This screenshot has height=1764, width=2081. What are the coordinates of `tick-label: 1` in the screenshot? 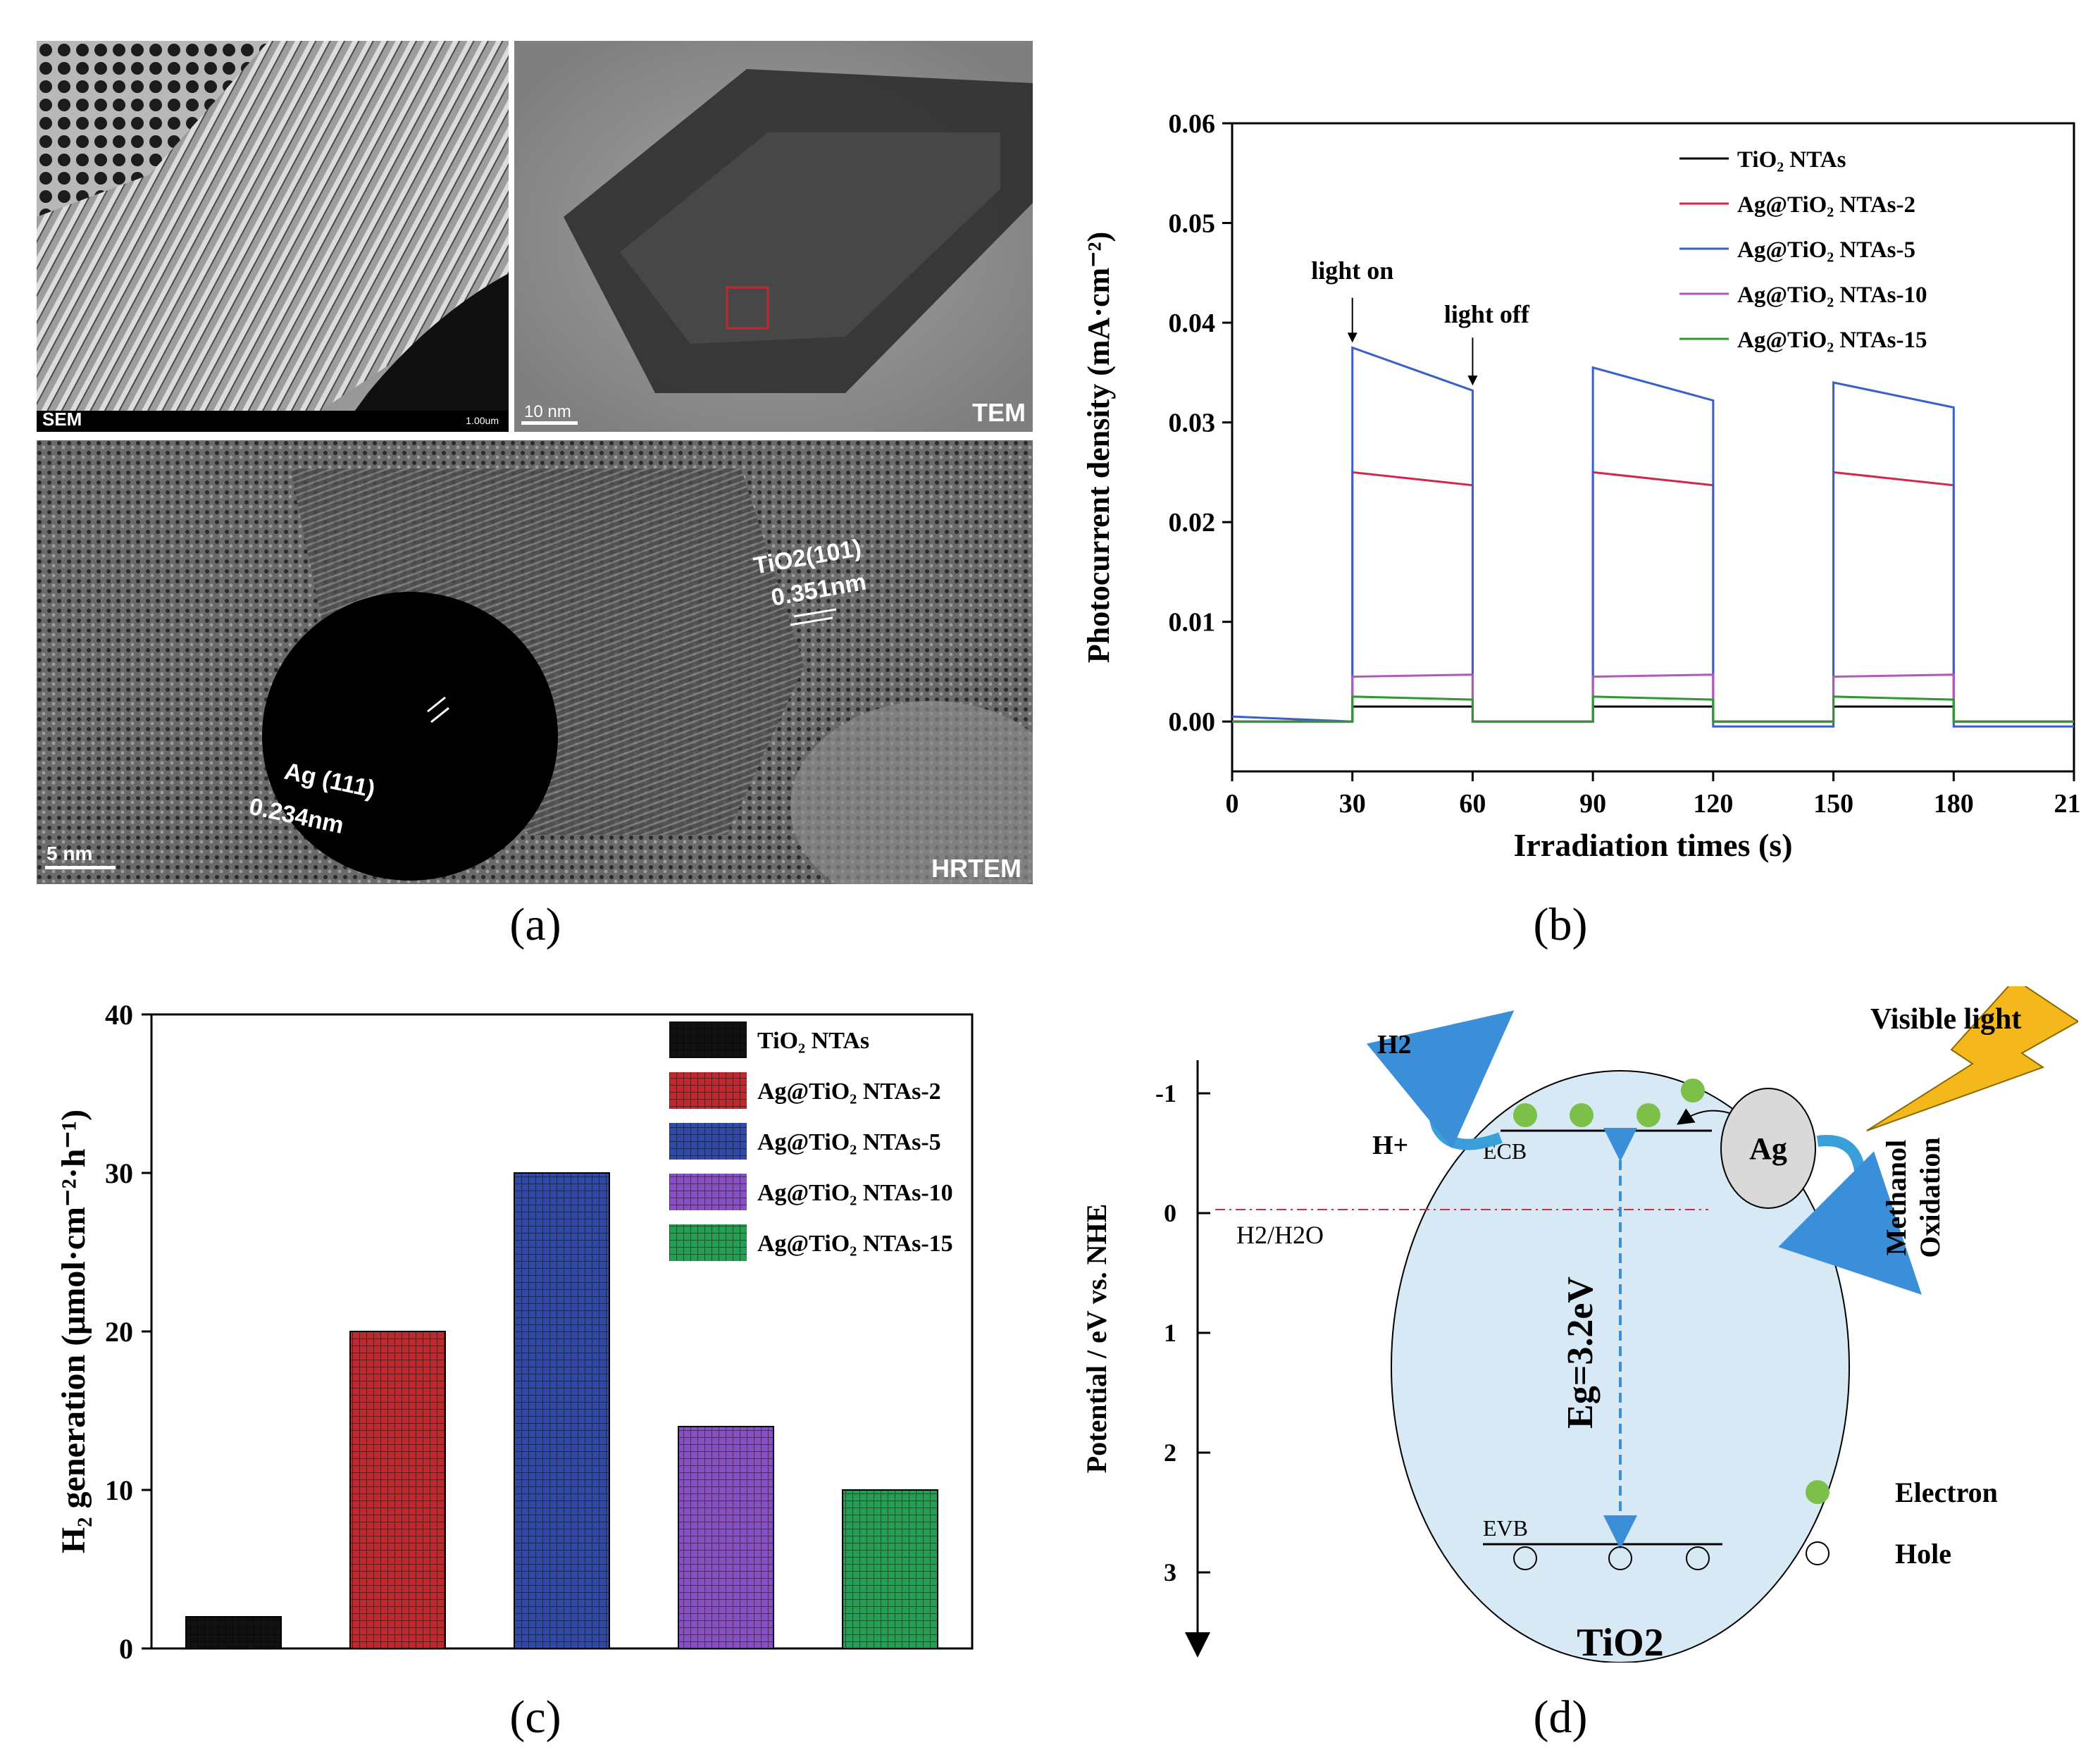 It's located at (1170, 1333).